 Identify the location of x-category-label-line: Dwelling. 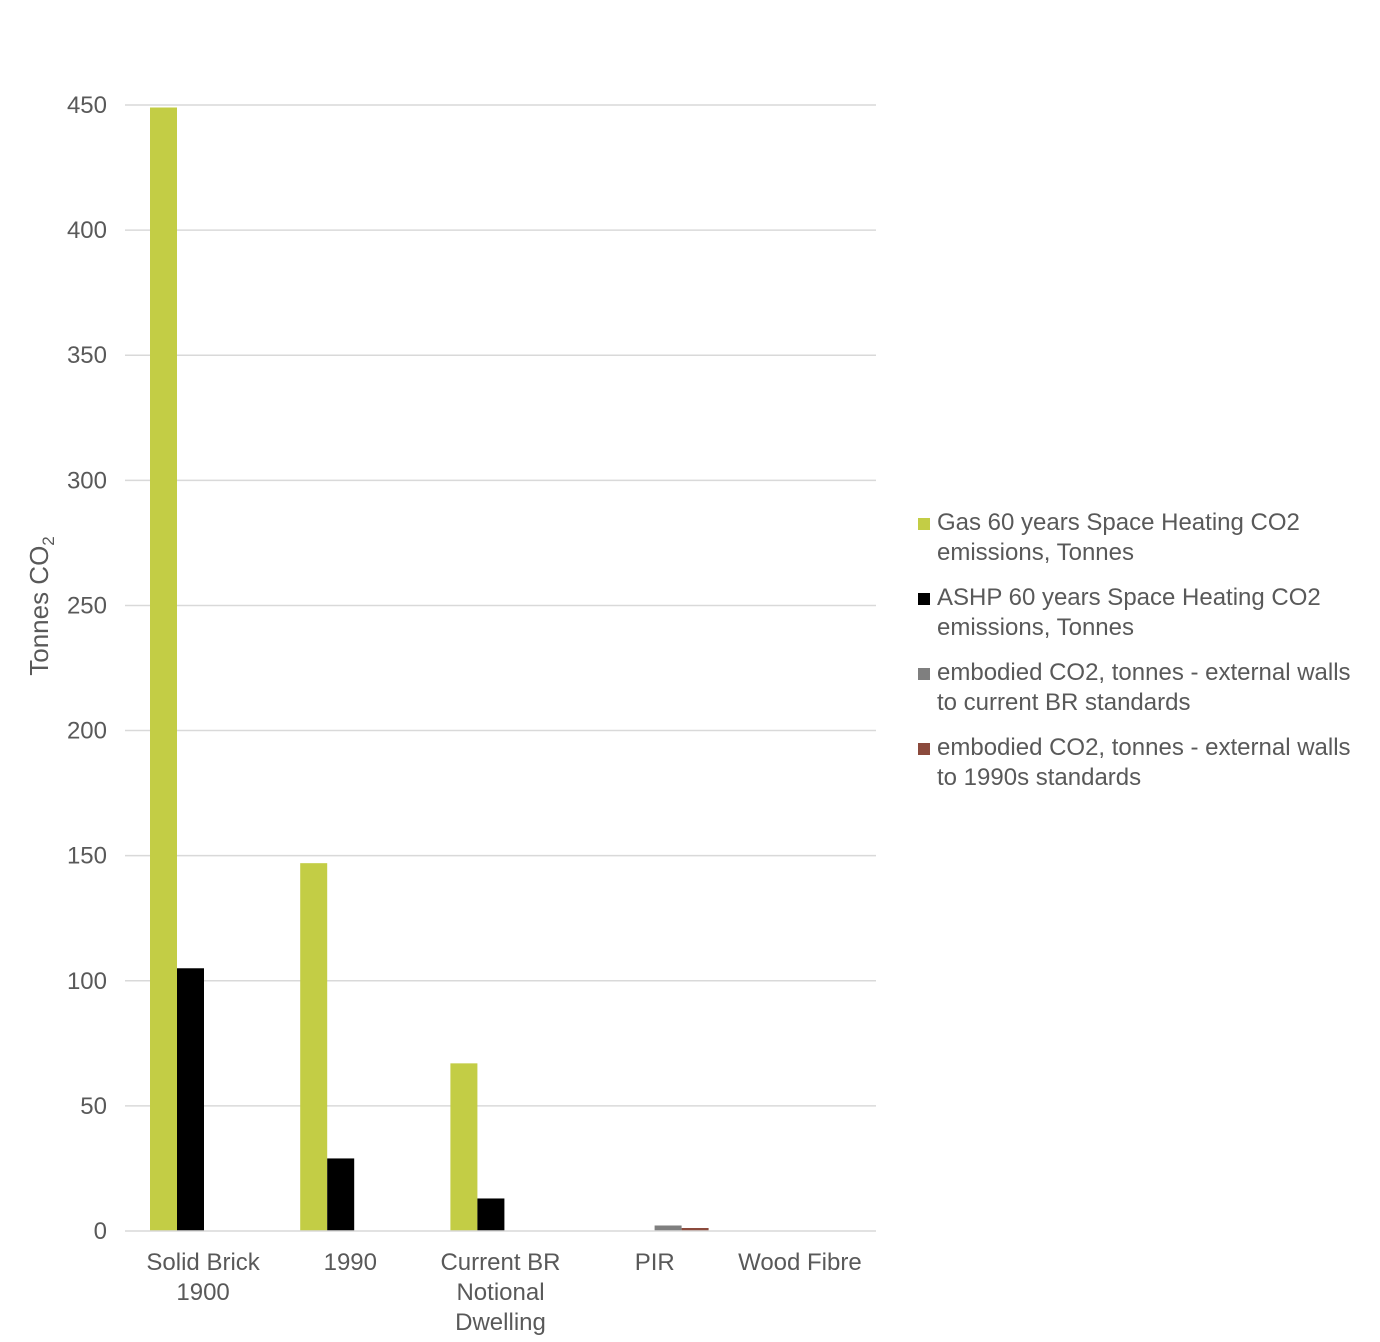
(500, 1322).